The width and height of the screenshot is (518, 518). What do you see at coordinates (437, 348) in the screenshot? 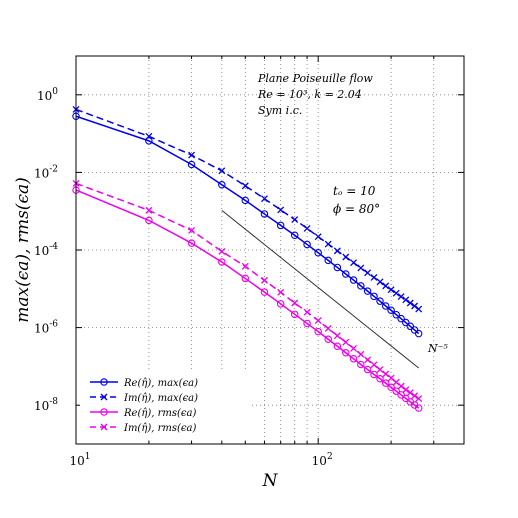
I see `slope-label: N⁻⁵` at bounding box center [437, 348].